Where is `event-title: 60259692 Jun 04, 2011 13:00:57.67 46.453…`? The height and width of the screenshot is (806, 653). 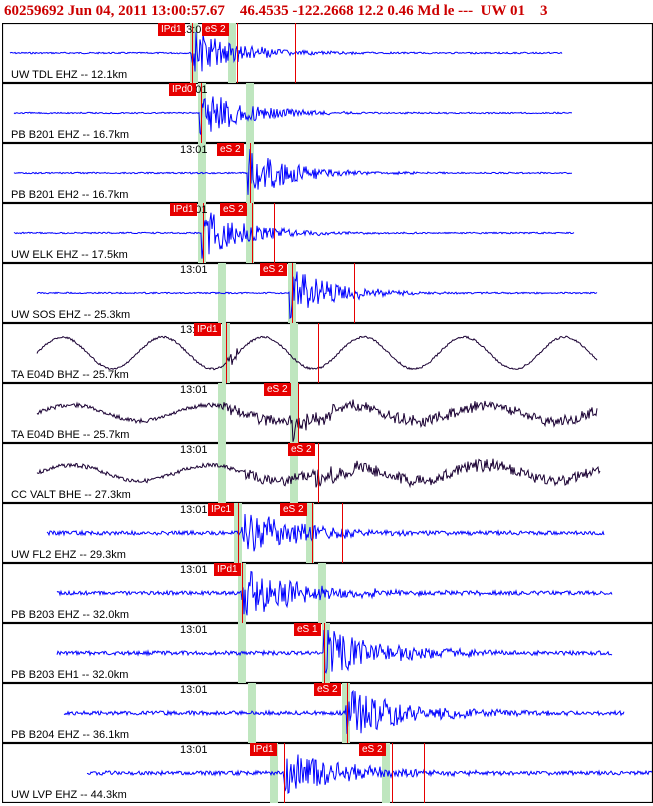 event-title: 60259692 Jun 04, 2011 13:00:57.67 46.453… is located at coordinates (276, 11).